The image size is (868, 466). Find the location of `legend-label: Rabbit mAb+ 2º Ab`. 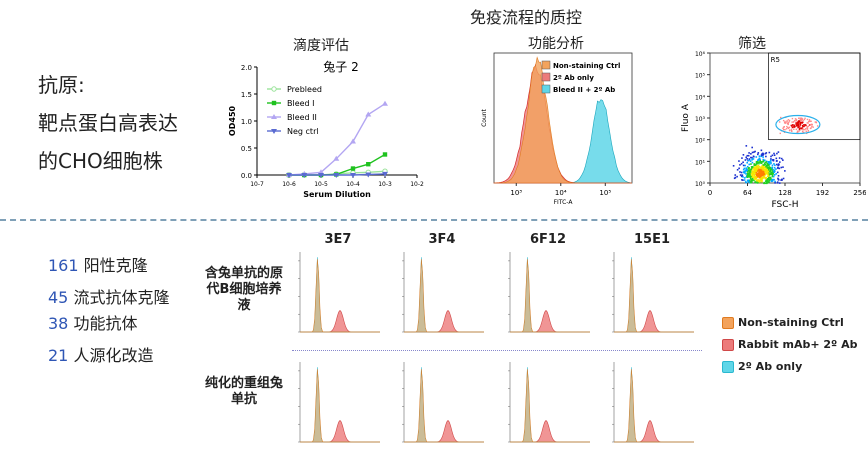

legend-label: Rabbit mAb+ 2º Ab is located at coordinates (798, 344).